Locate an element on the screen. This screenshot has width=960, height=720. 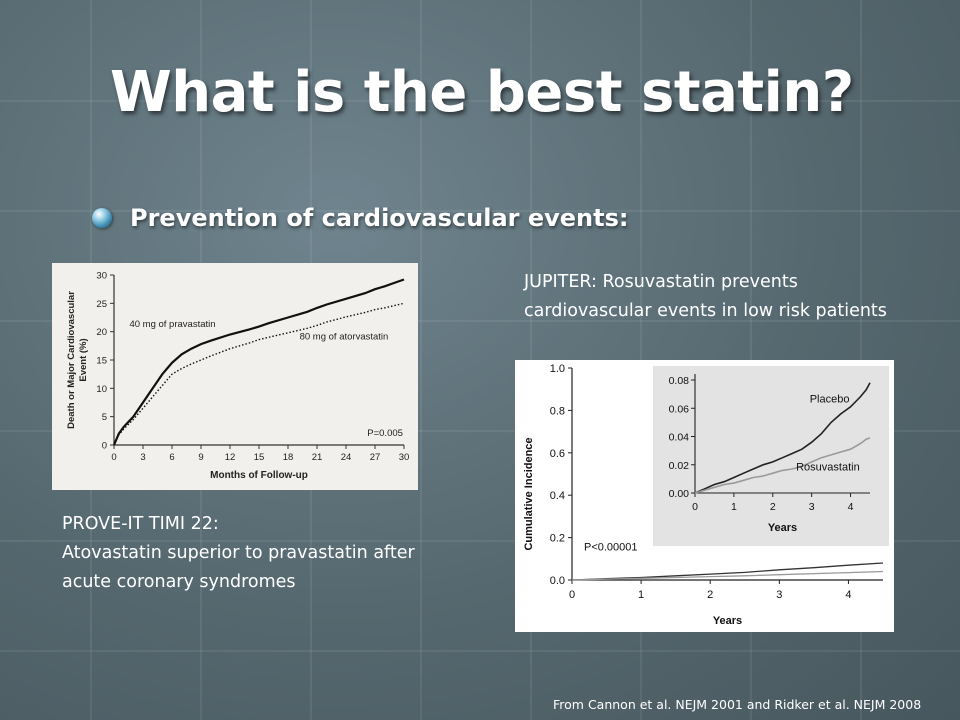
inset-x-axis-title: Years is located at coordinates (782, 528).